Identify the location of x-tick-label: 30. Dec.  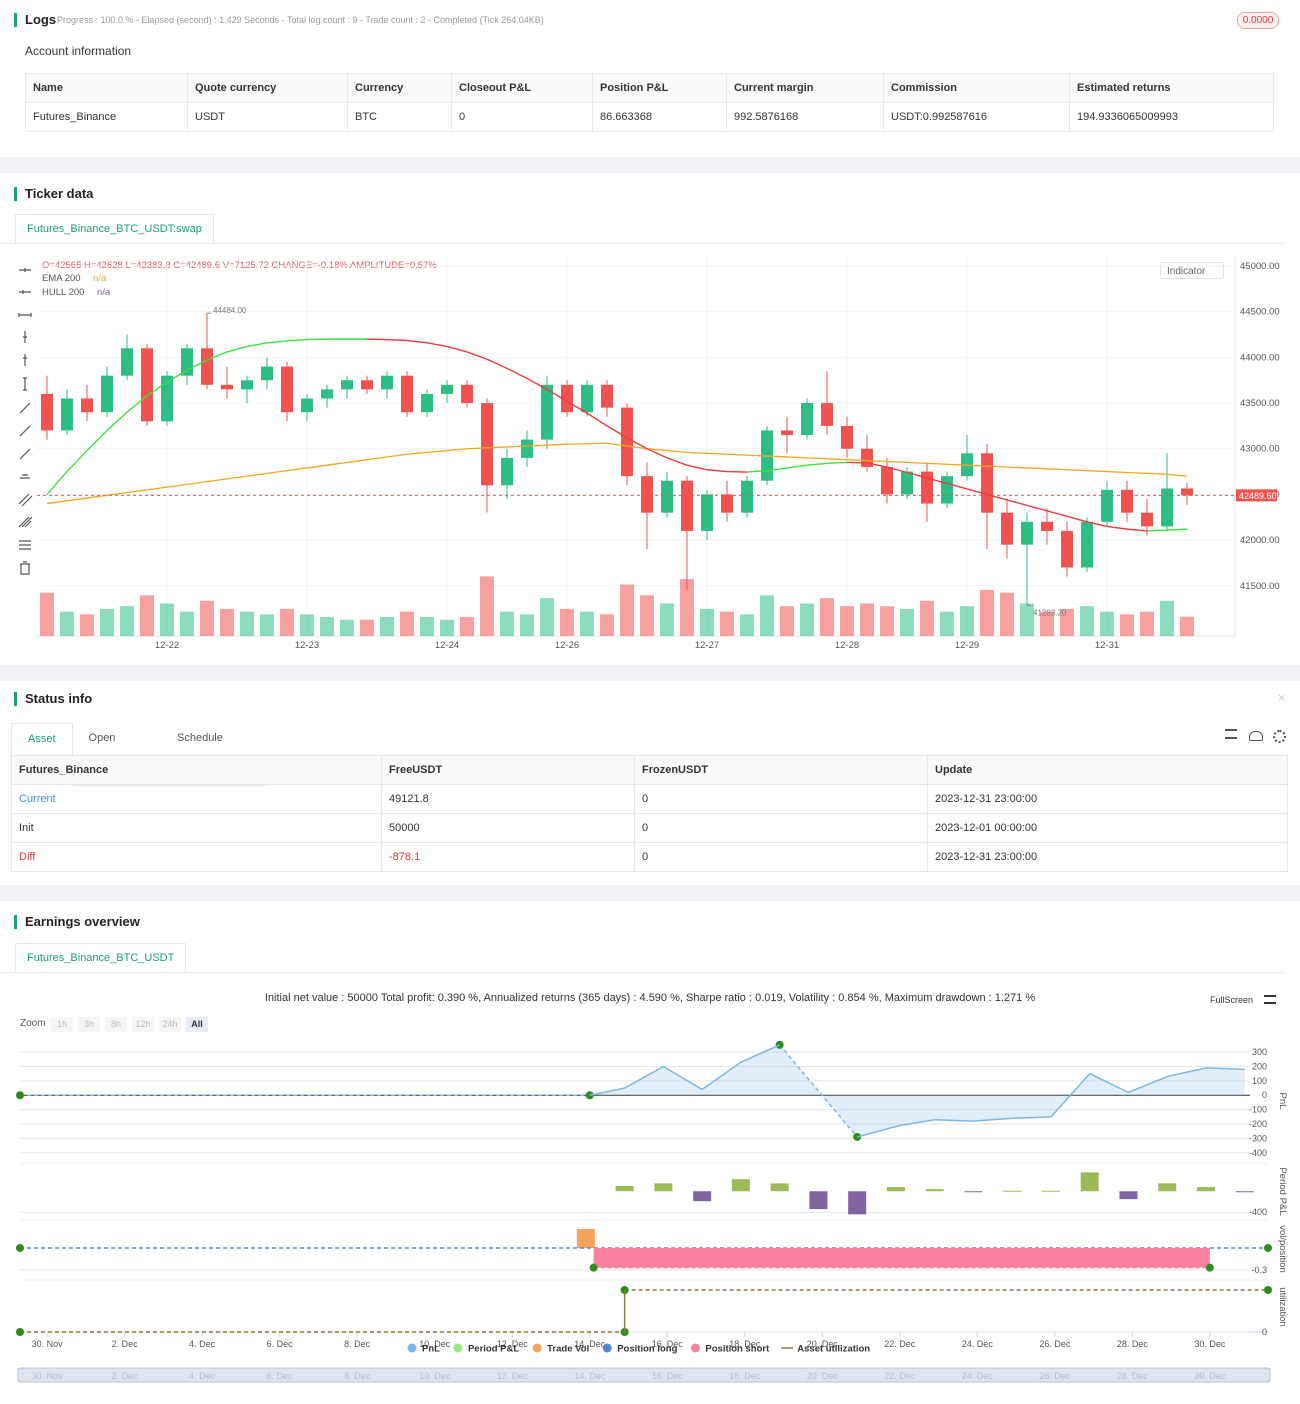
(1210, 1344).